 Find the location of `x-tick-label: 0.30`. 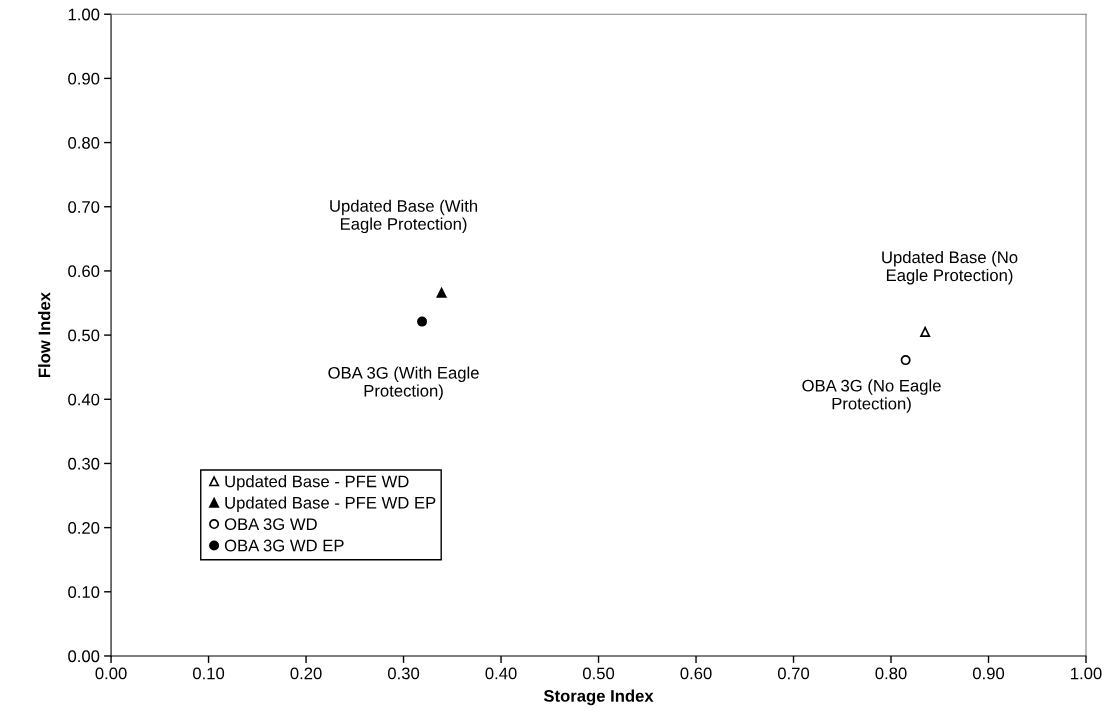

x-tick-label: 0.30 is located at coordinates (403, 673).